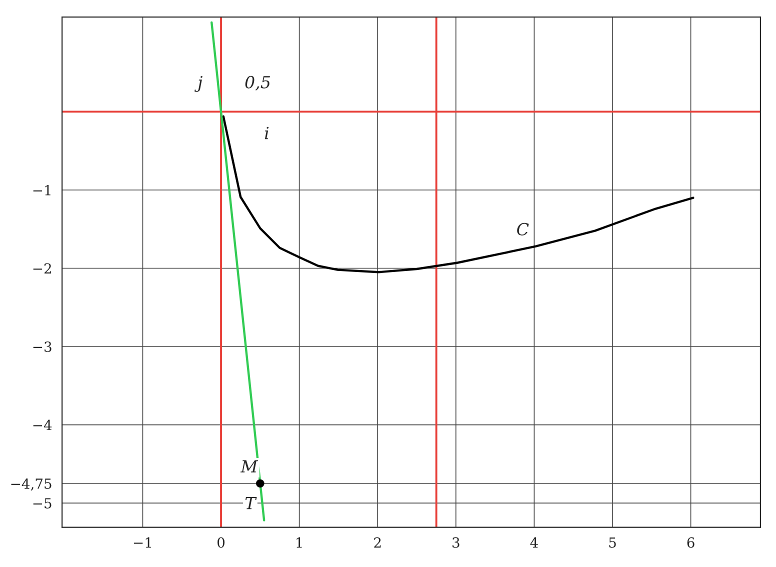 The image size is (776, 567). What do you see at coordinates (42, 503) in the screenshot?
I see `y-tick-label: −5` at bounding box center [42, 503].